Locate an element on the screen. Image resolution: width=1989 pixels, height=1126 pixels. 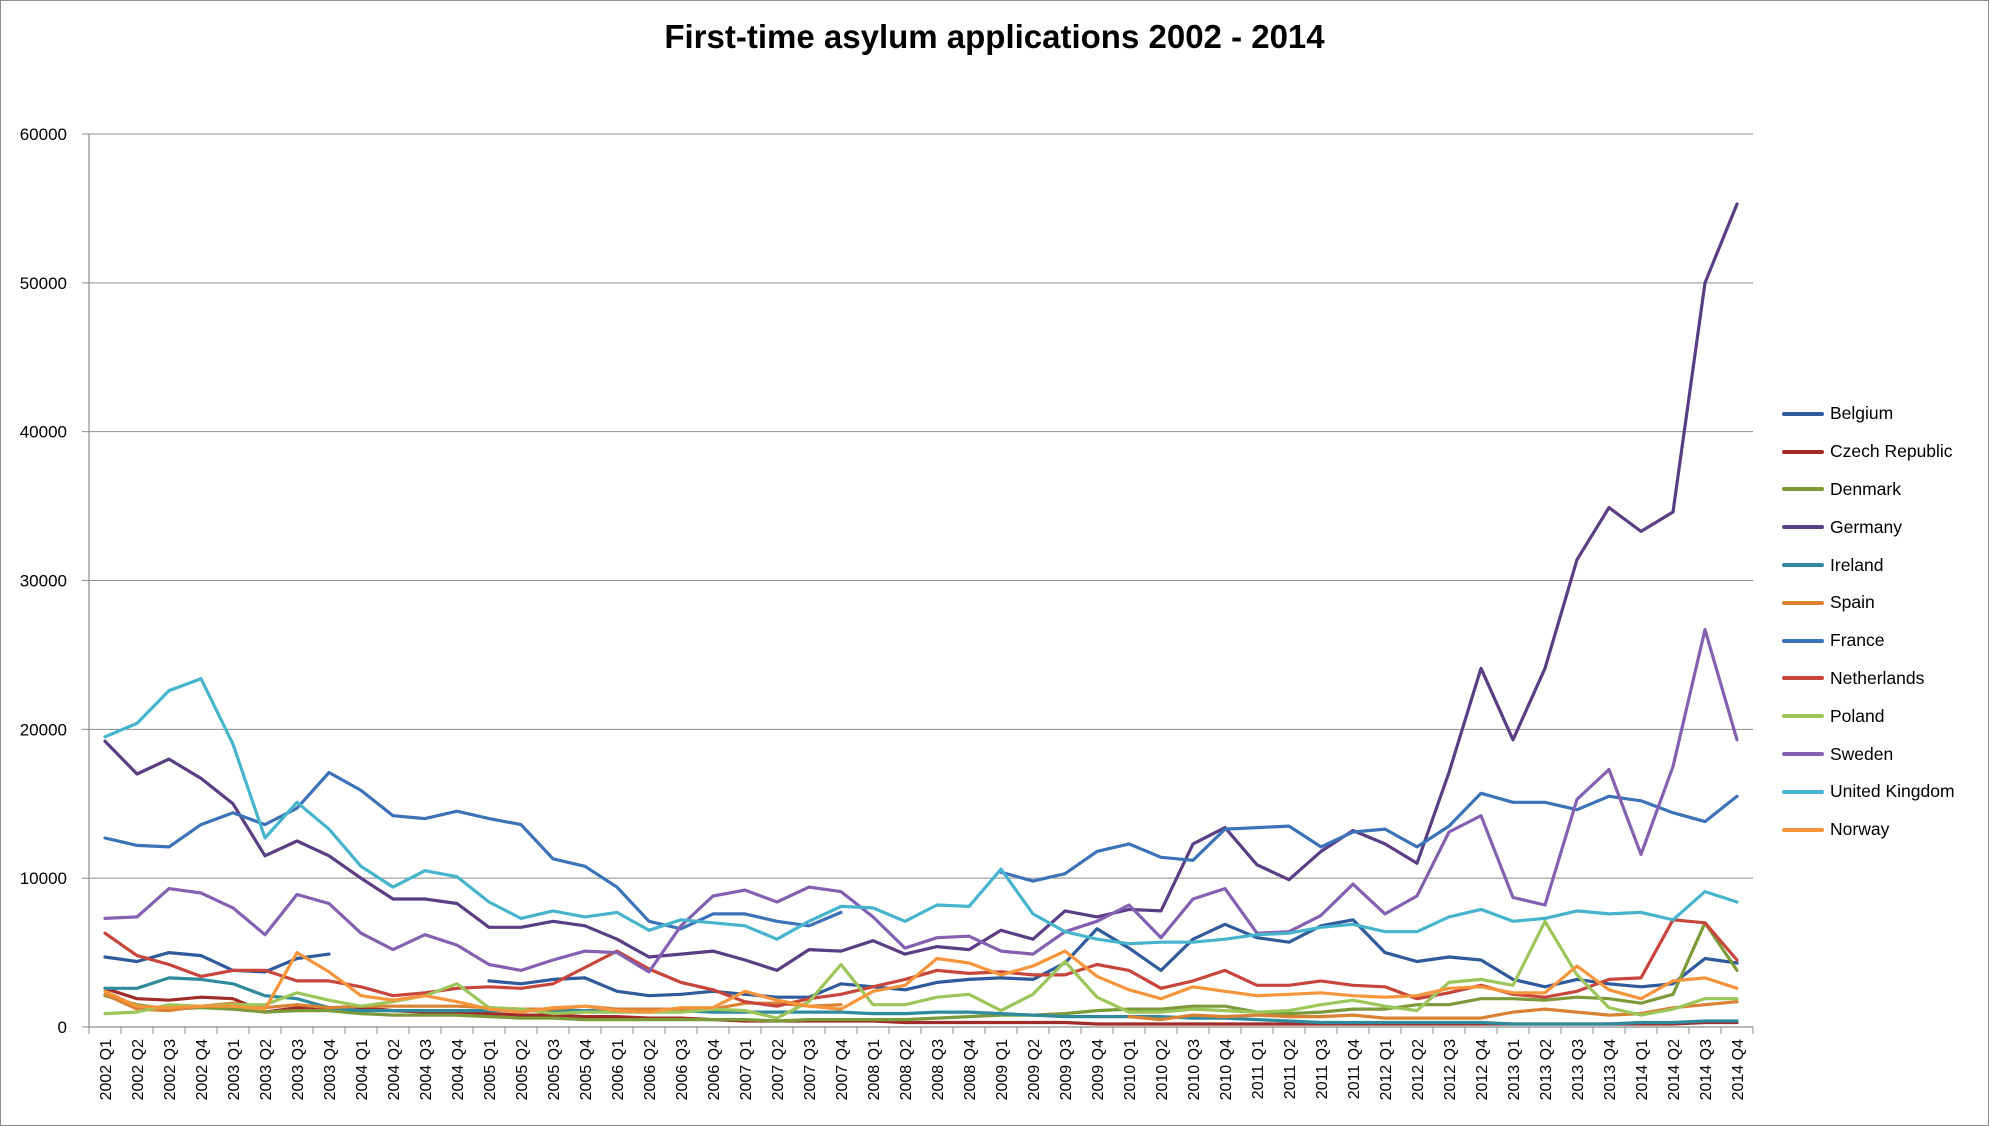
legend-item: Spain is located at coordinates (1868, 603).